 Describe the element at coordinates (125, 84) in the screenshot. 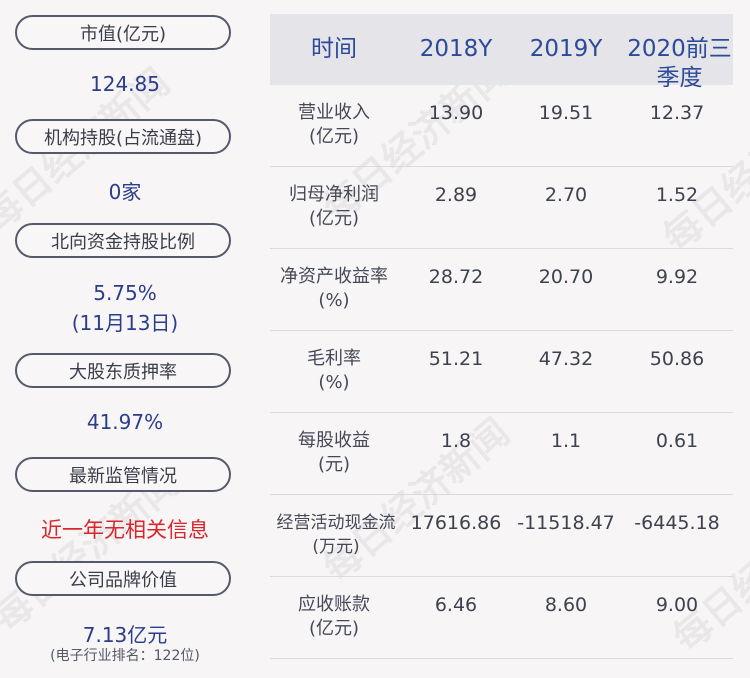

I see `market-cap-value: 124.85` at that location.